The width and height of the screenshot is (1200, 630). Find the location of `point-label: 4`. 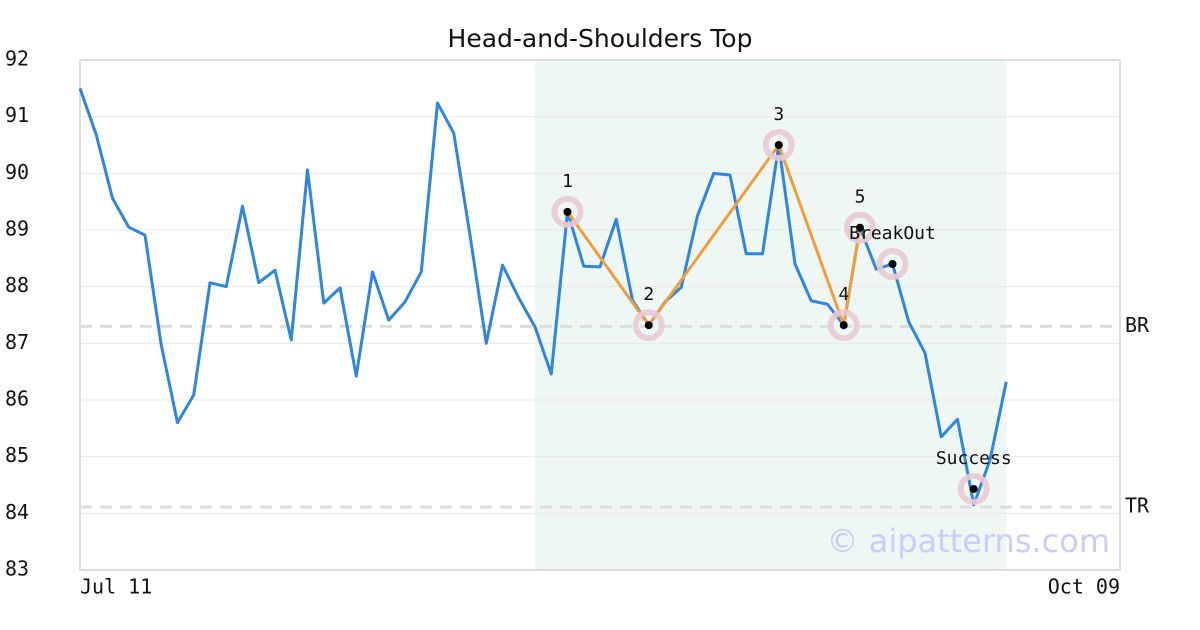

point-label: 4 is located at coordinates (843, 294).